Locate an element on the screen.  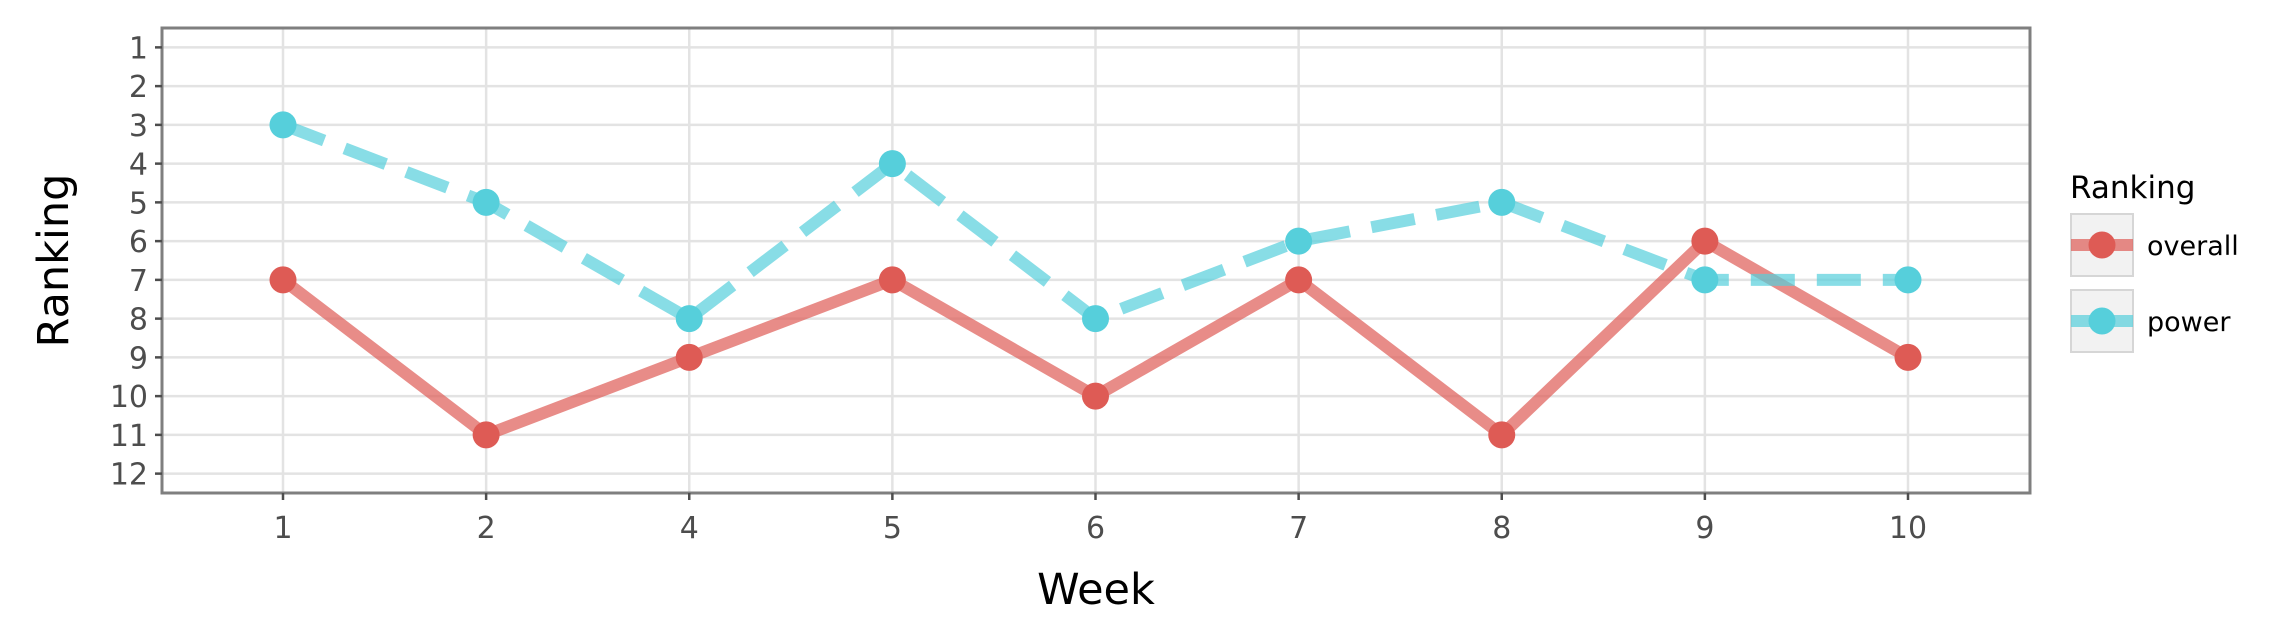
y-tick-label: 8 is located at coordinates (138, 320).